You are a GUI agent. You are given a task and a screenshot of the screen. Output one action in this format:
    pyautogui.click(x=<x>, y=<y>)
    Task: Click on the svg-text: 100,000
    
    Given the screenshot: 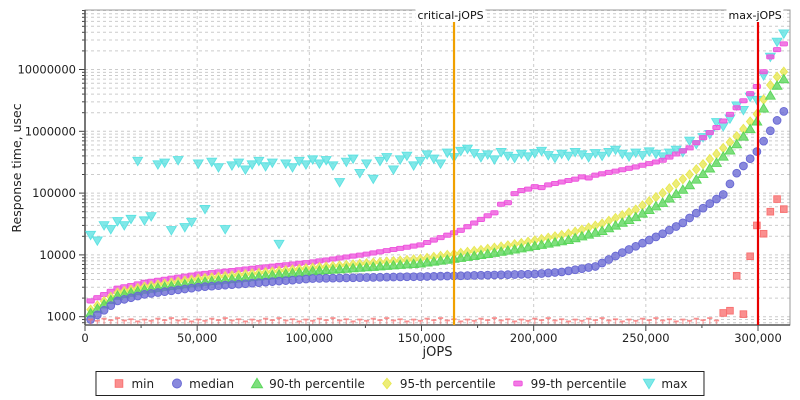 What is the action you would take?
    pyautogui.click(x=310, y=338)
    